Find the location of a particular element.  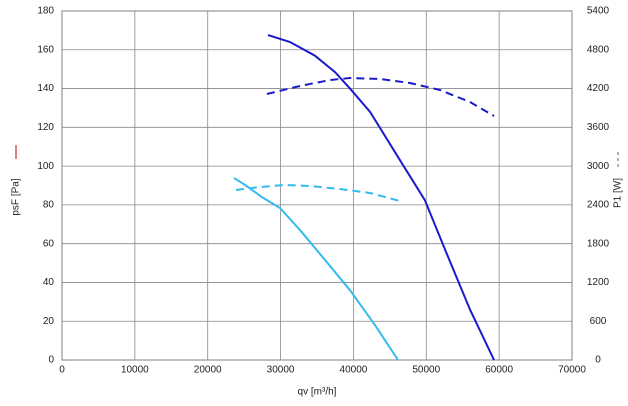

y-tick-label: 120 is located at coordinates (45, 127).